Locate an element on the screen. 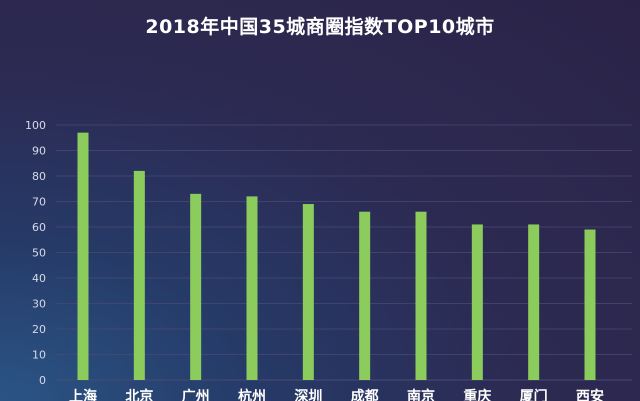 The height and width of the screenshot is (401, 640). y-tick-label: 50 is located at coordinates (39, 253).